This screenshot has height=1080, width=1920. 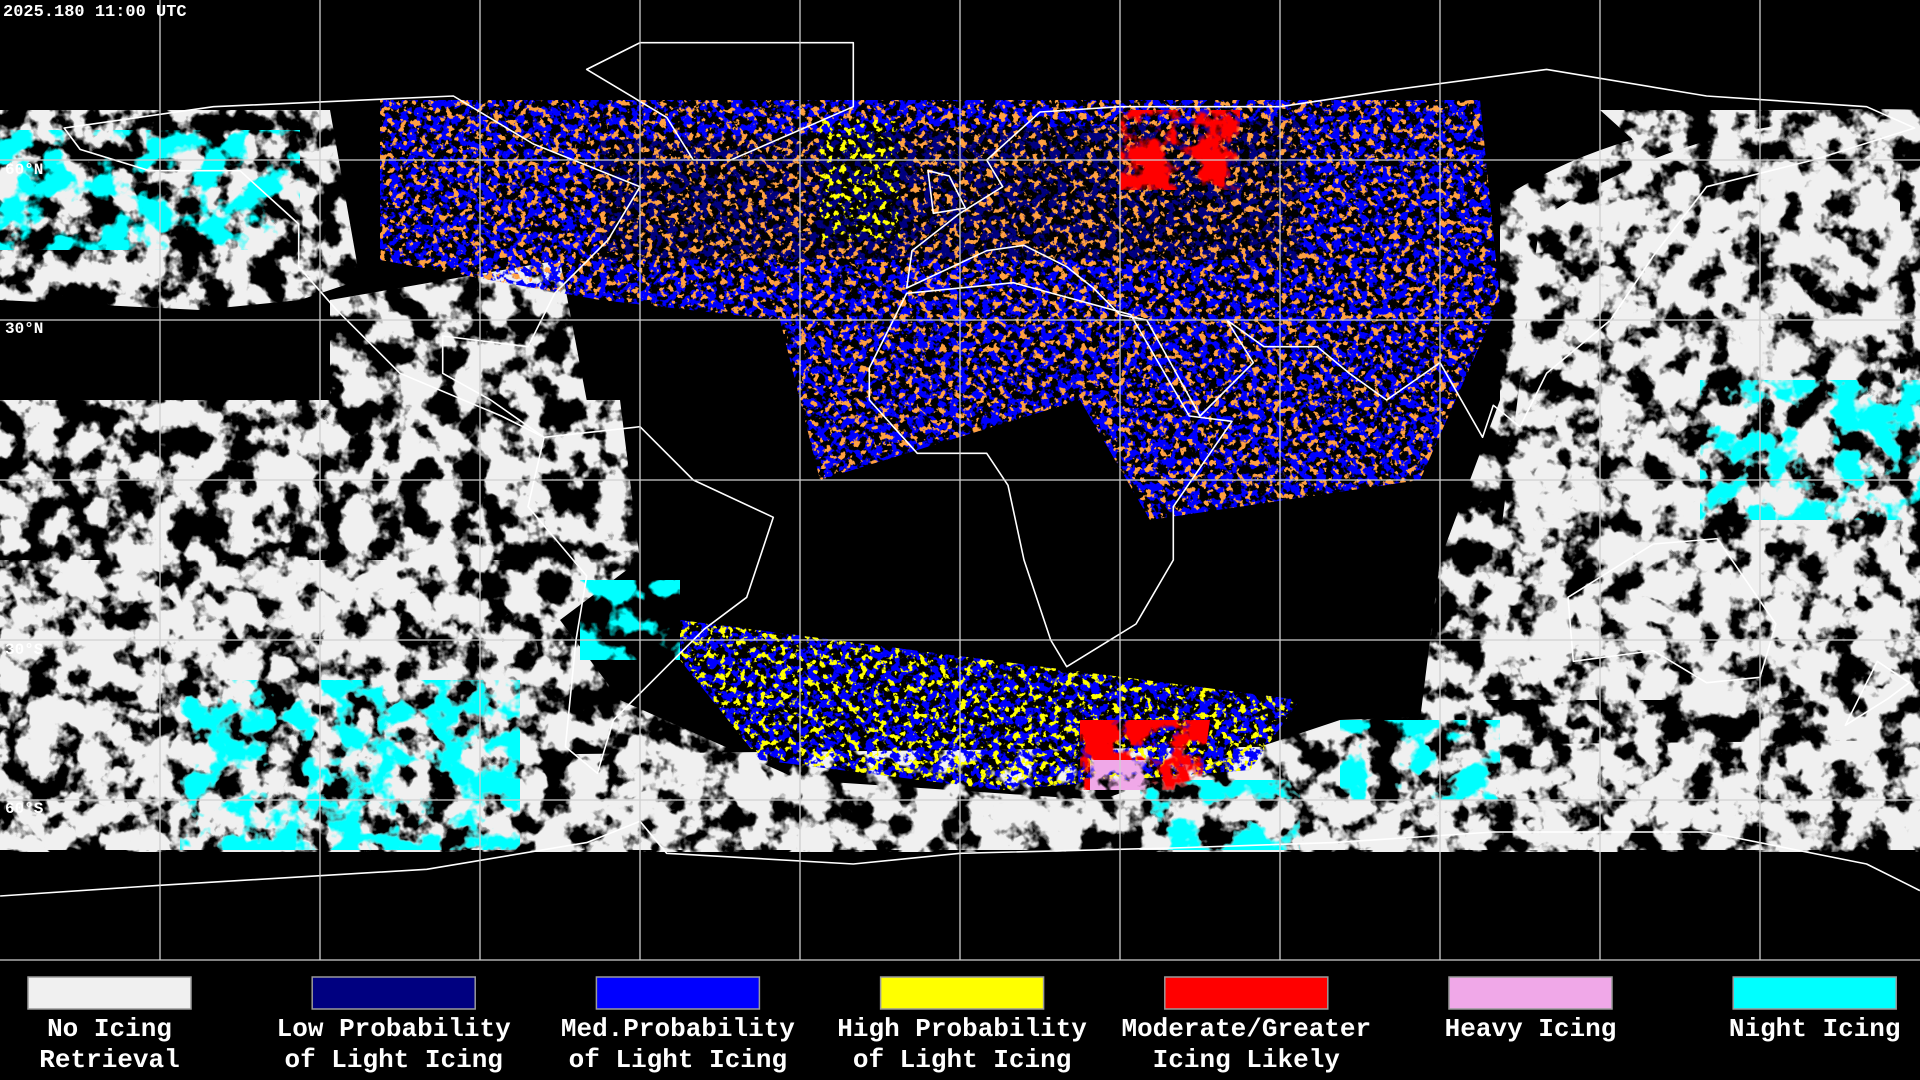 I want to click on legend-label: Night Icing, so click(x=1815, y=1029).